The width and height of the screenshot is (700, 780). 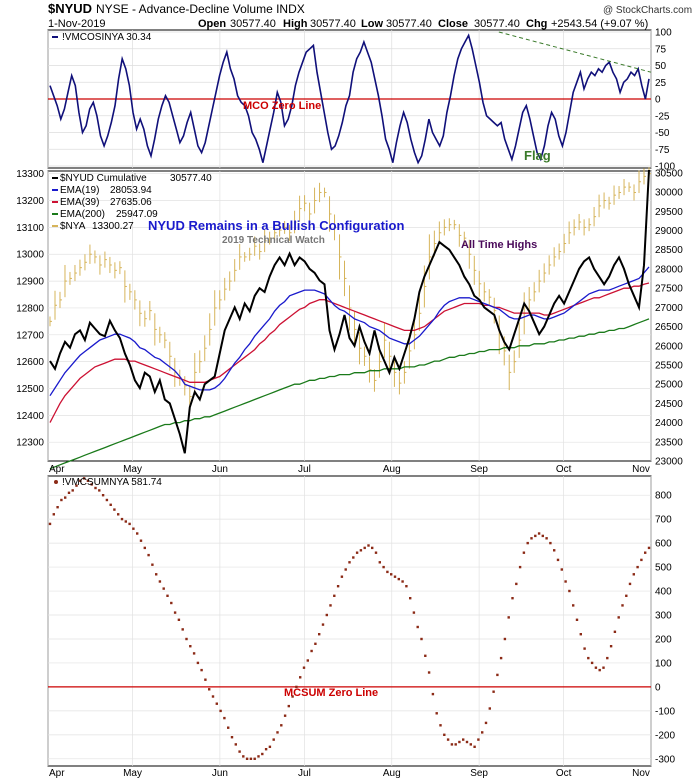 What do you see at coordinates (220, 773) in the screenshot?
I see `mcsum-x-tick-label: Jun` at bounding box center [220, 773].